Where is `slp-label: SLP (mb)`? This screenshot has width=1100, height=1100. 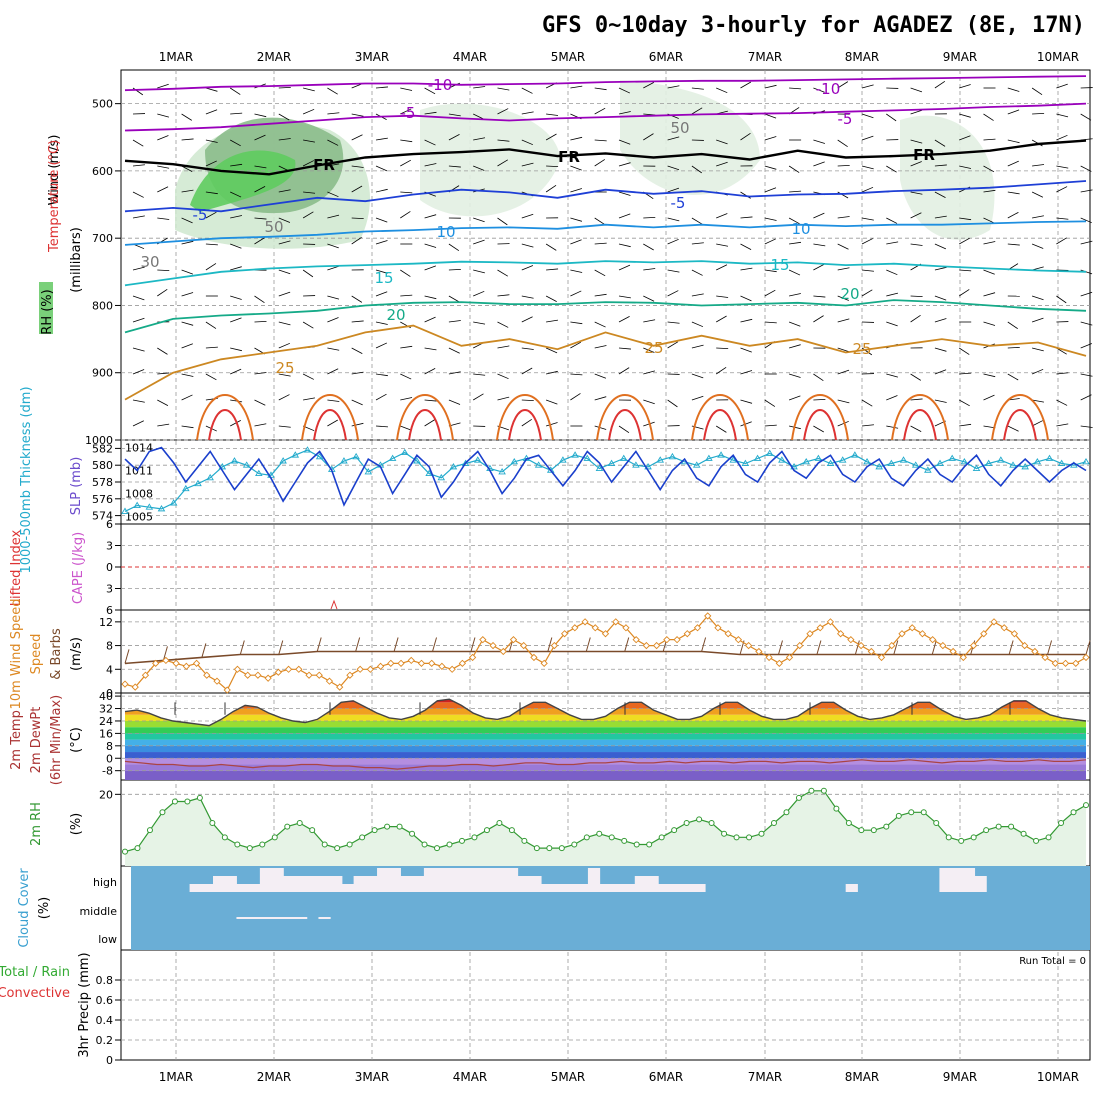
slp-label: SLP (mb) is located at coordinates (76, 486).